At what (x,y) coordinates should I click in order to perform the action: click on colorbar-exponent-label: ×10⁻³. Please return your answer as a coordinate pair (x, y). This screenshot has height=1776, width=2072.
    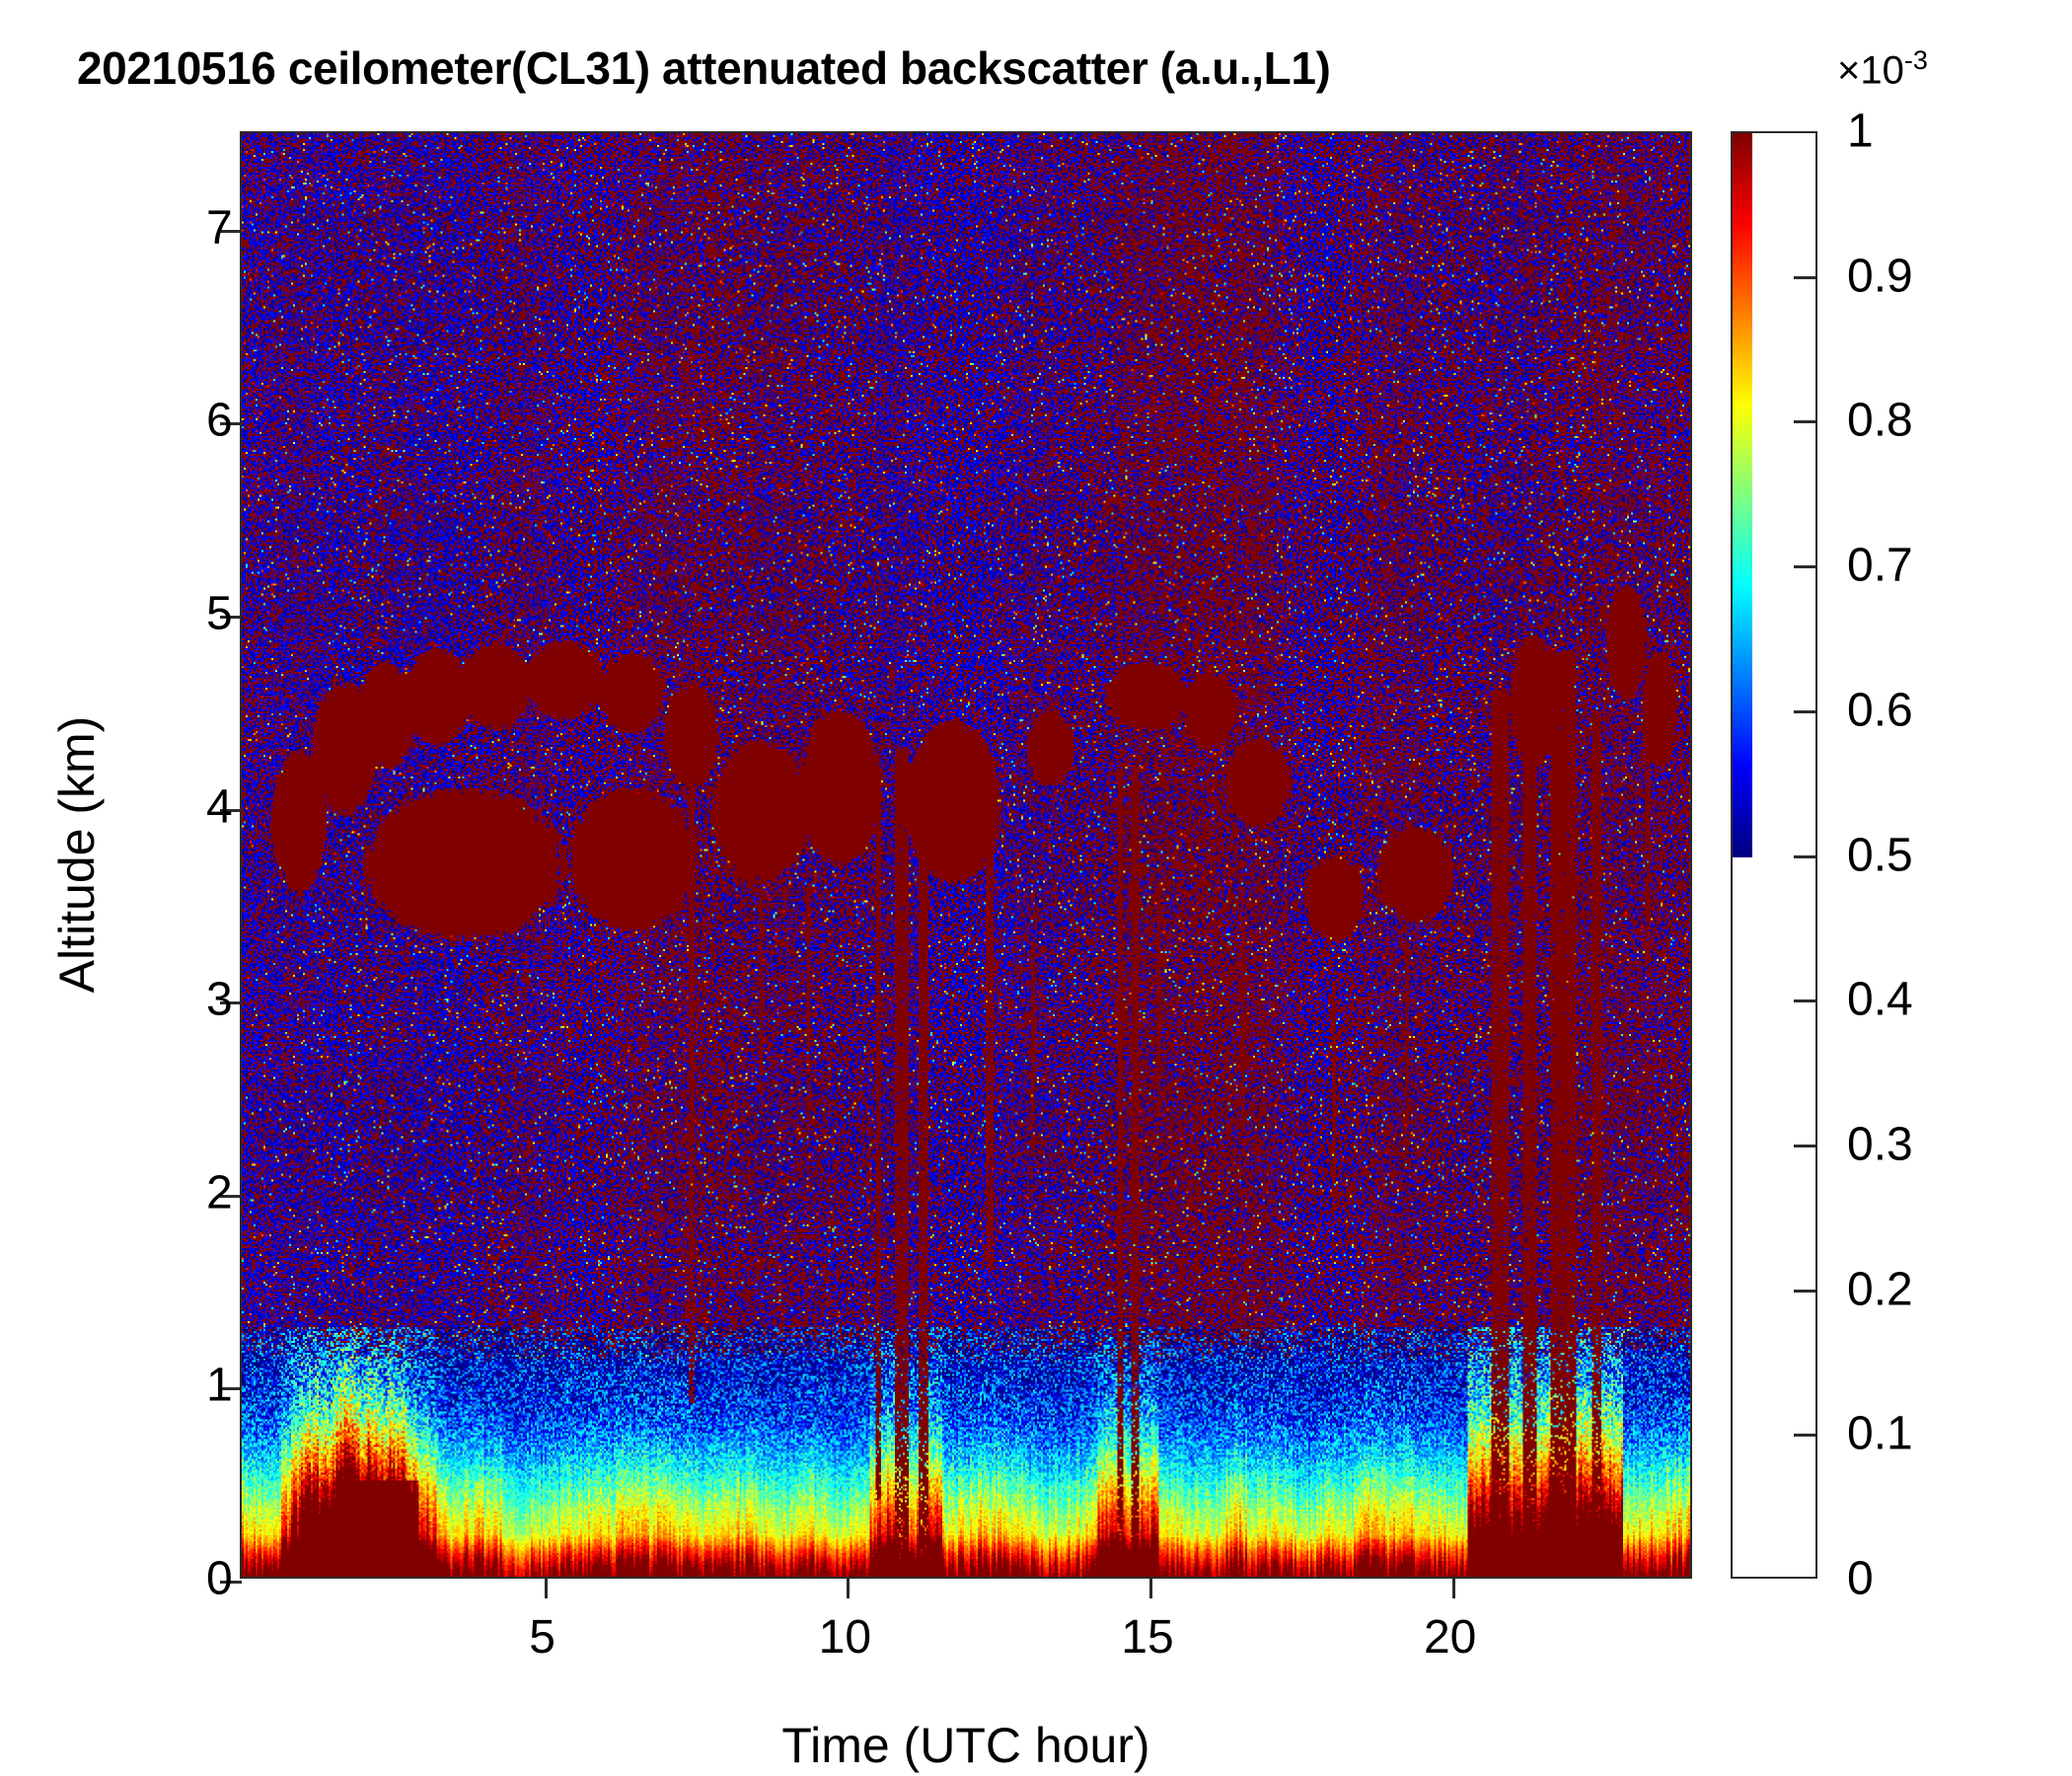
    Looking at the image, I should click on (1883, 69).